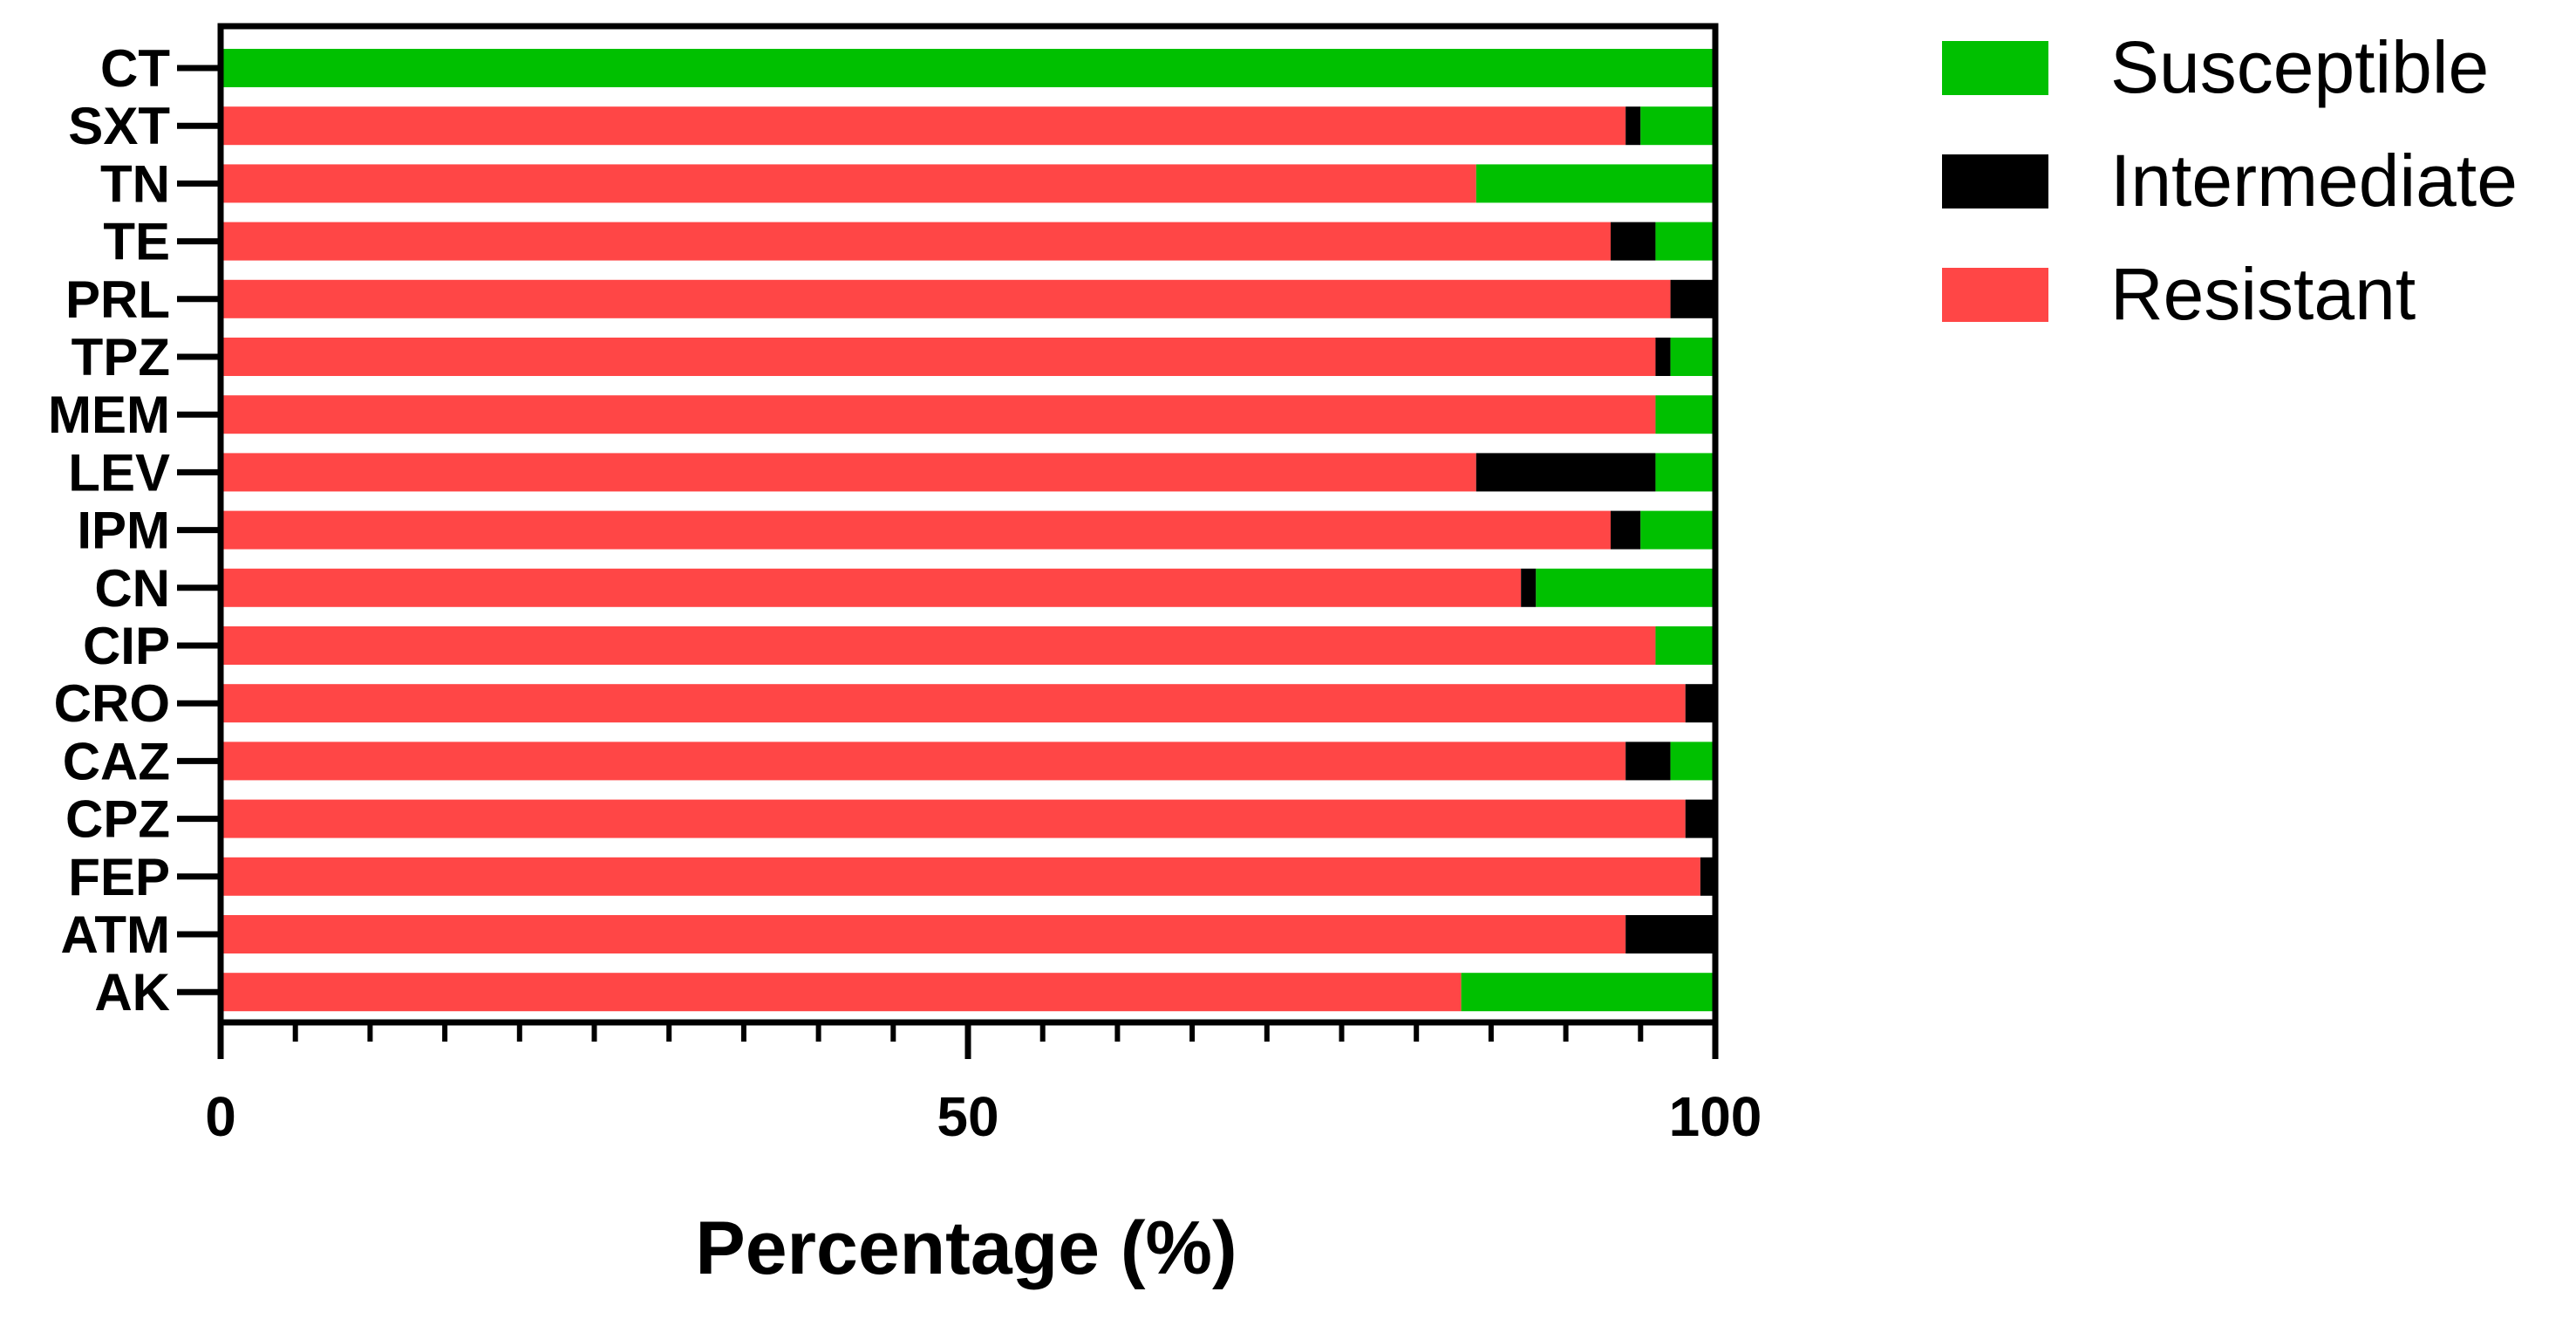 The image size is (2576, 1319). What do you see at coordinates (1648, 761) in the screenshot?
I see `bar-caz-intermediate` at bounding box center [1648, 761].